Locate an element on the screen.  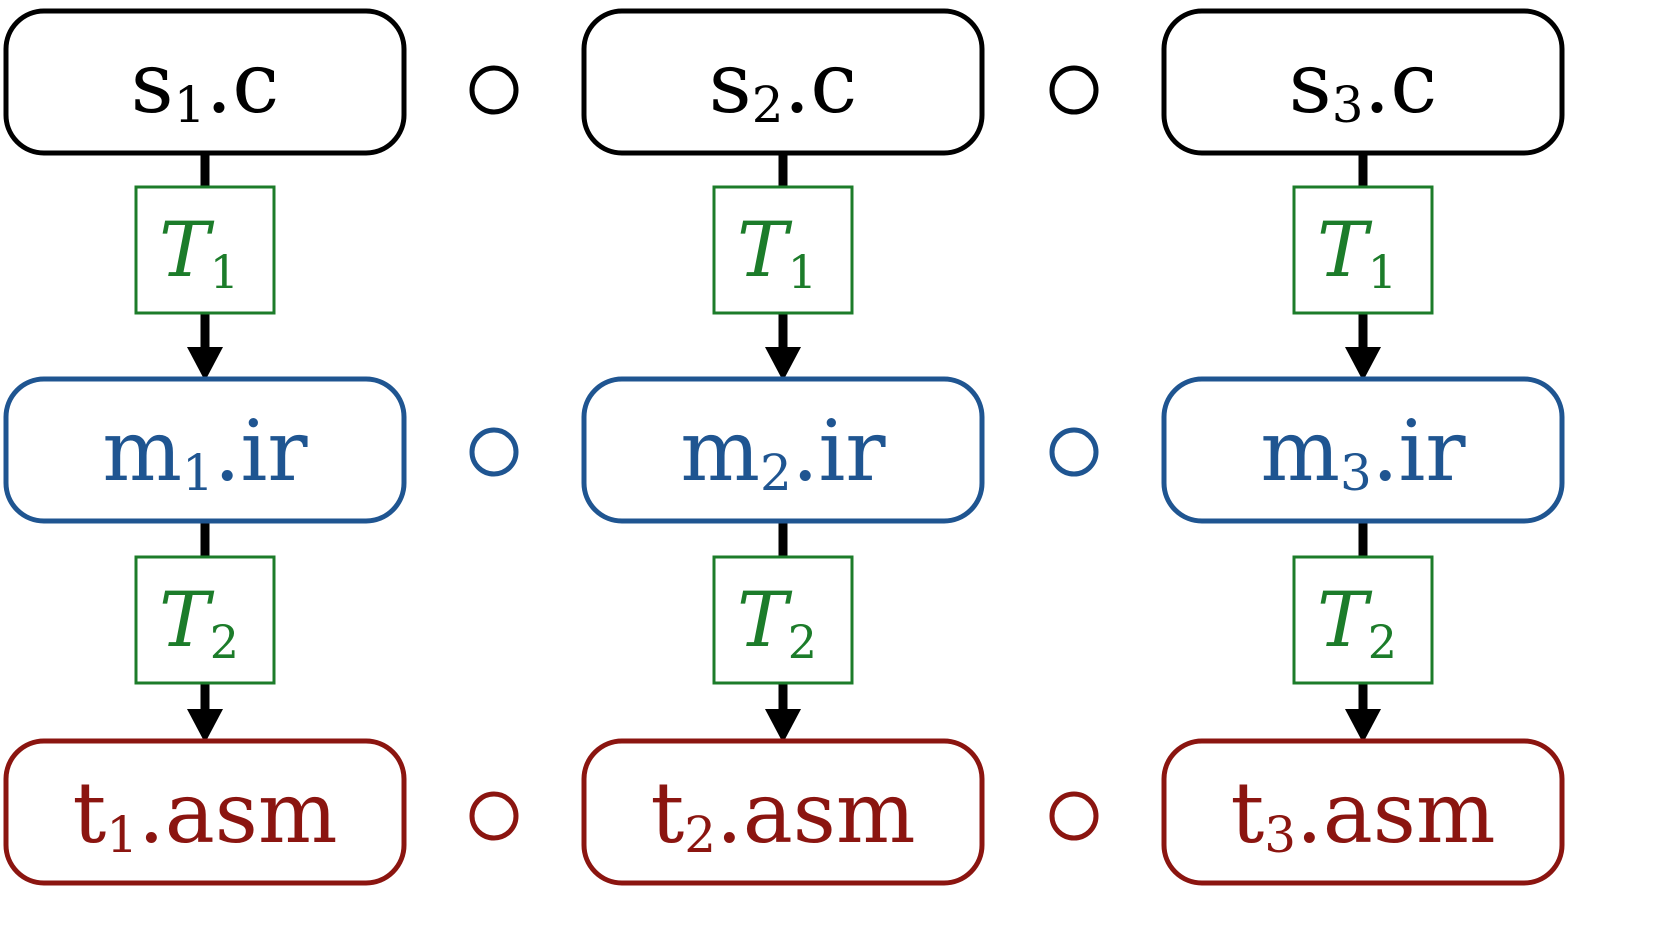
transform-1-box-1: T1 is located at coordinates (205, 250).